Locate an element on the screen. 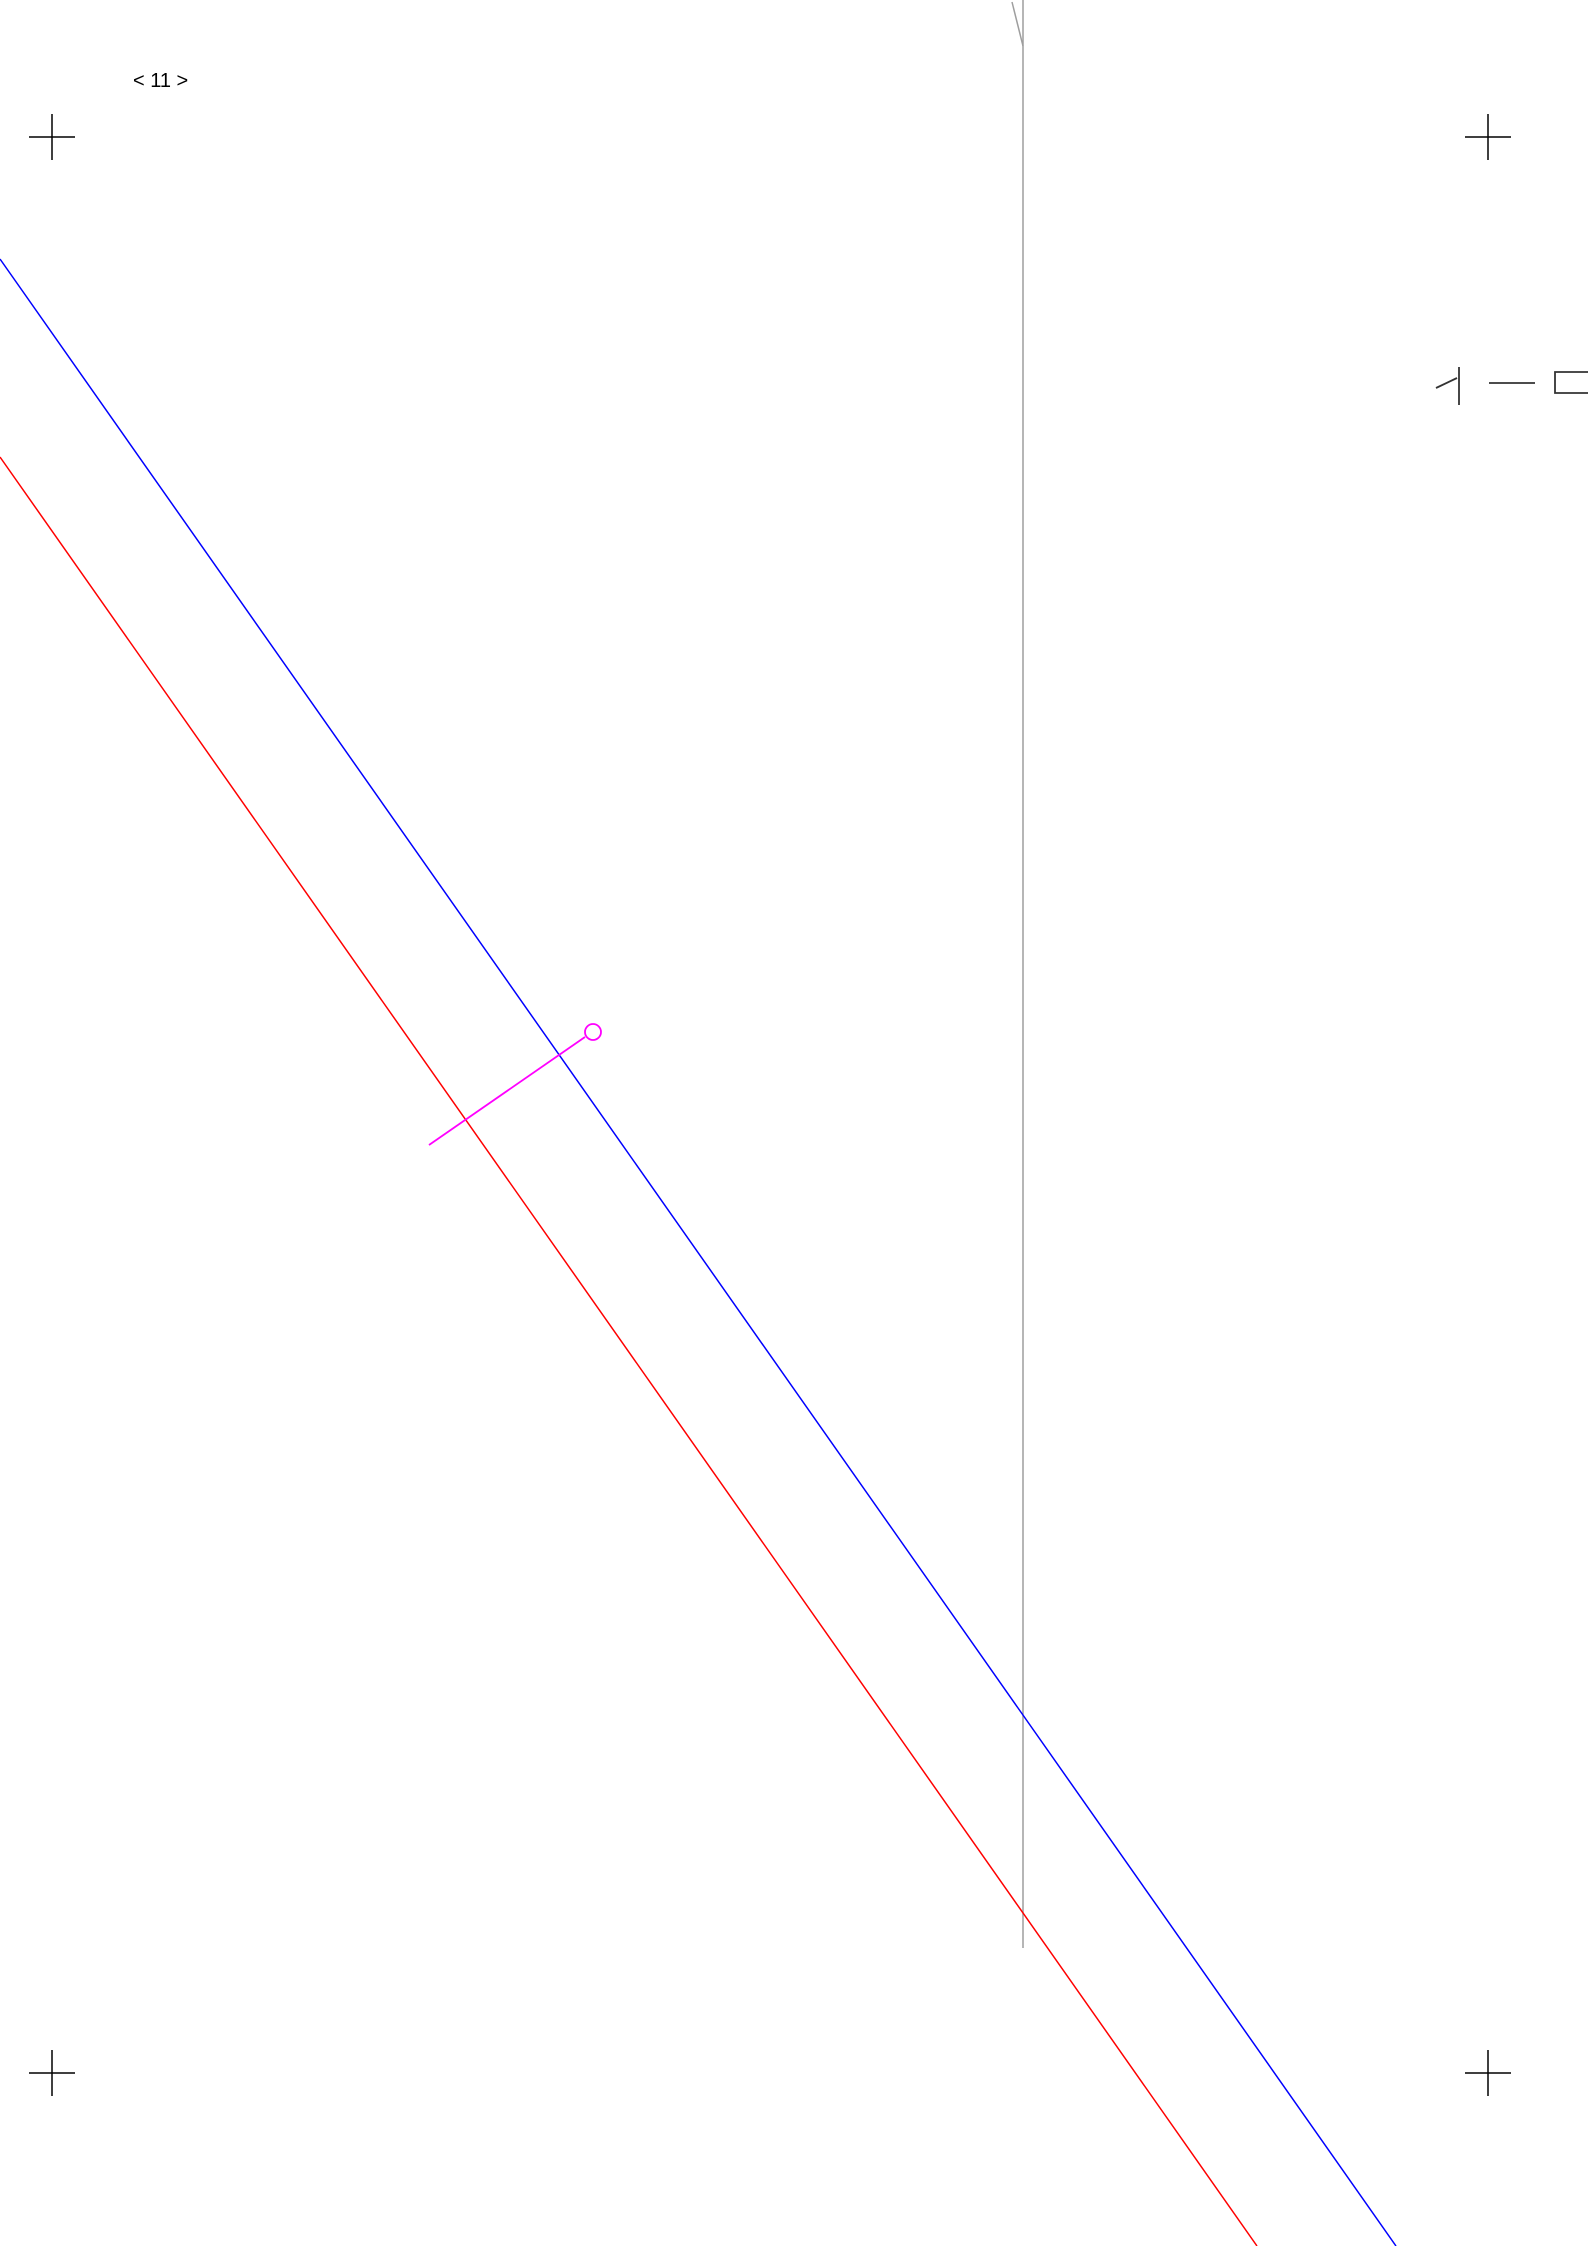 Image resolution: width=1588 pixels, height=2246 pixels. page-number-label: < 11 > is located at coordinates (160, 81).